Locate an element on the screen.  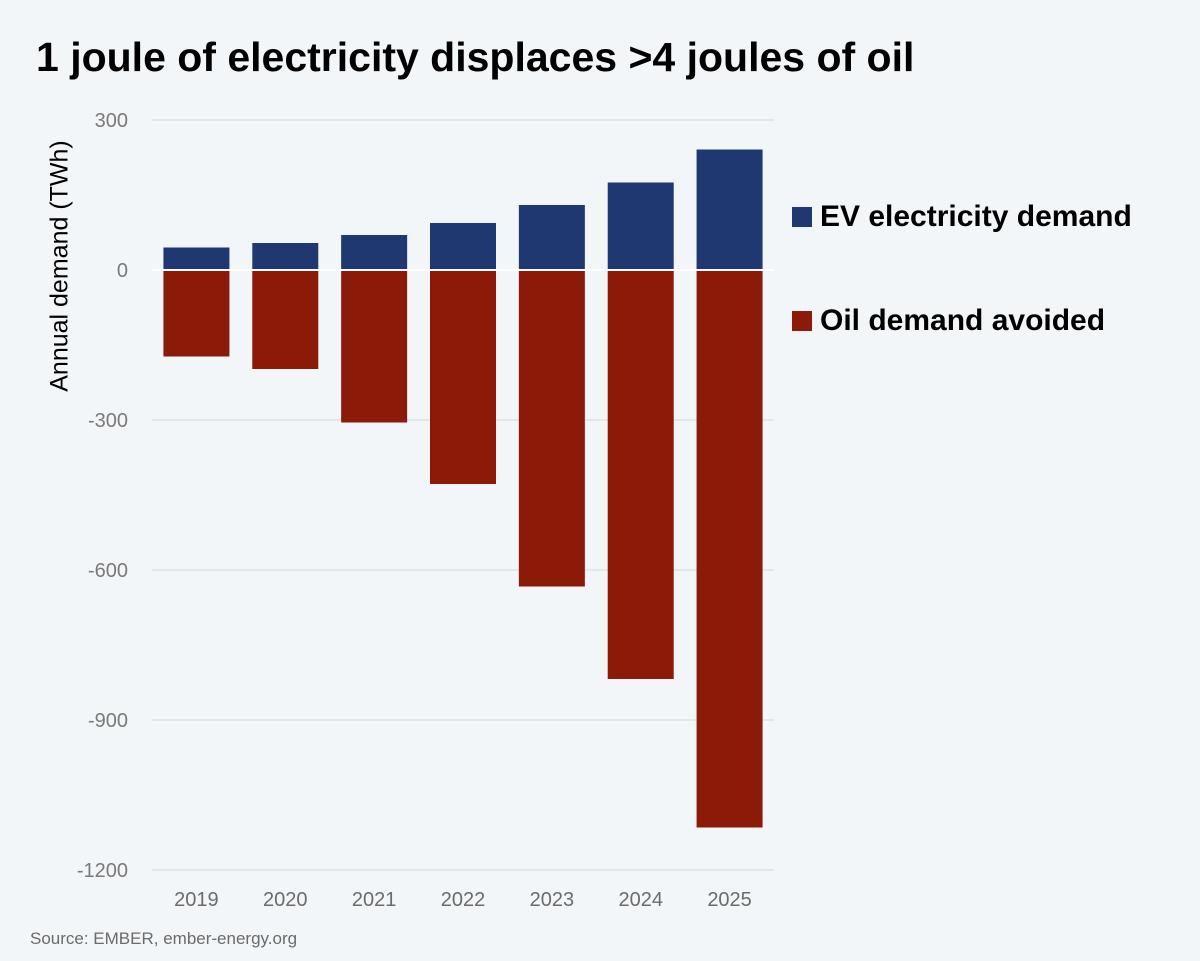
legend-label-ev-electricity: EV electricity demand is located at coordinates (976, 216).